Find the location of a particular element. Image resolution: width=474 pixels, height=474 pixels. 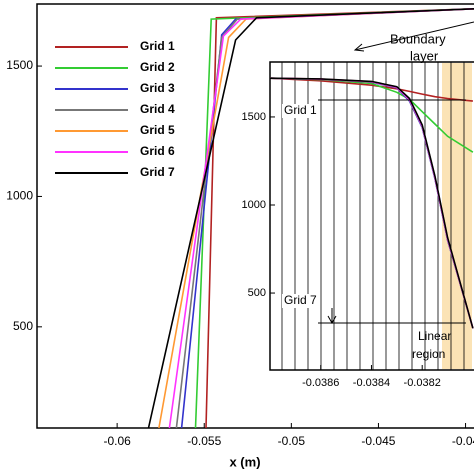

annotation: layer is located at coordinates (424, 55).